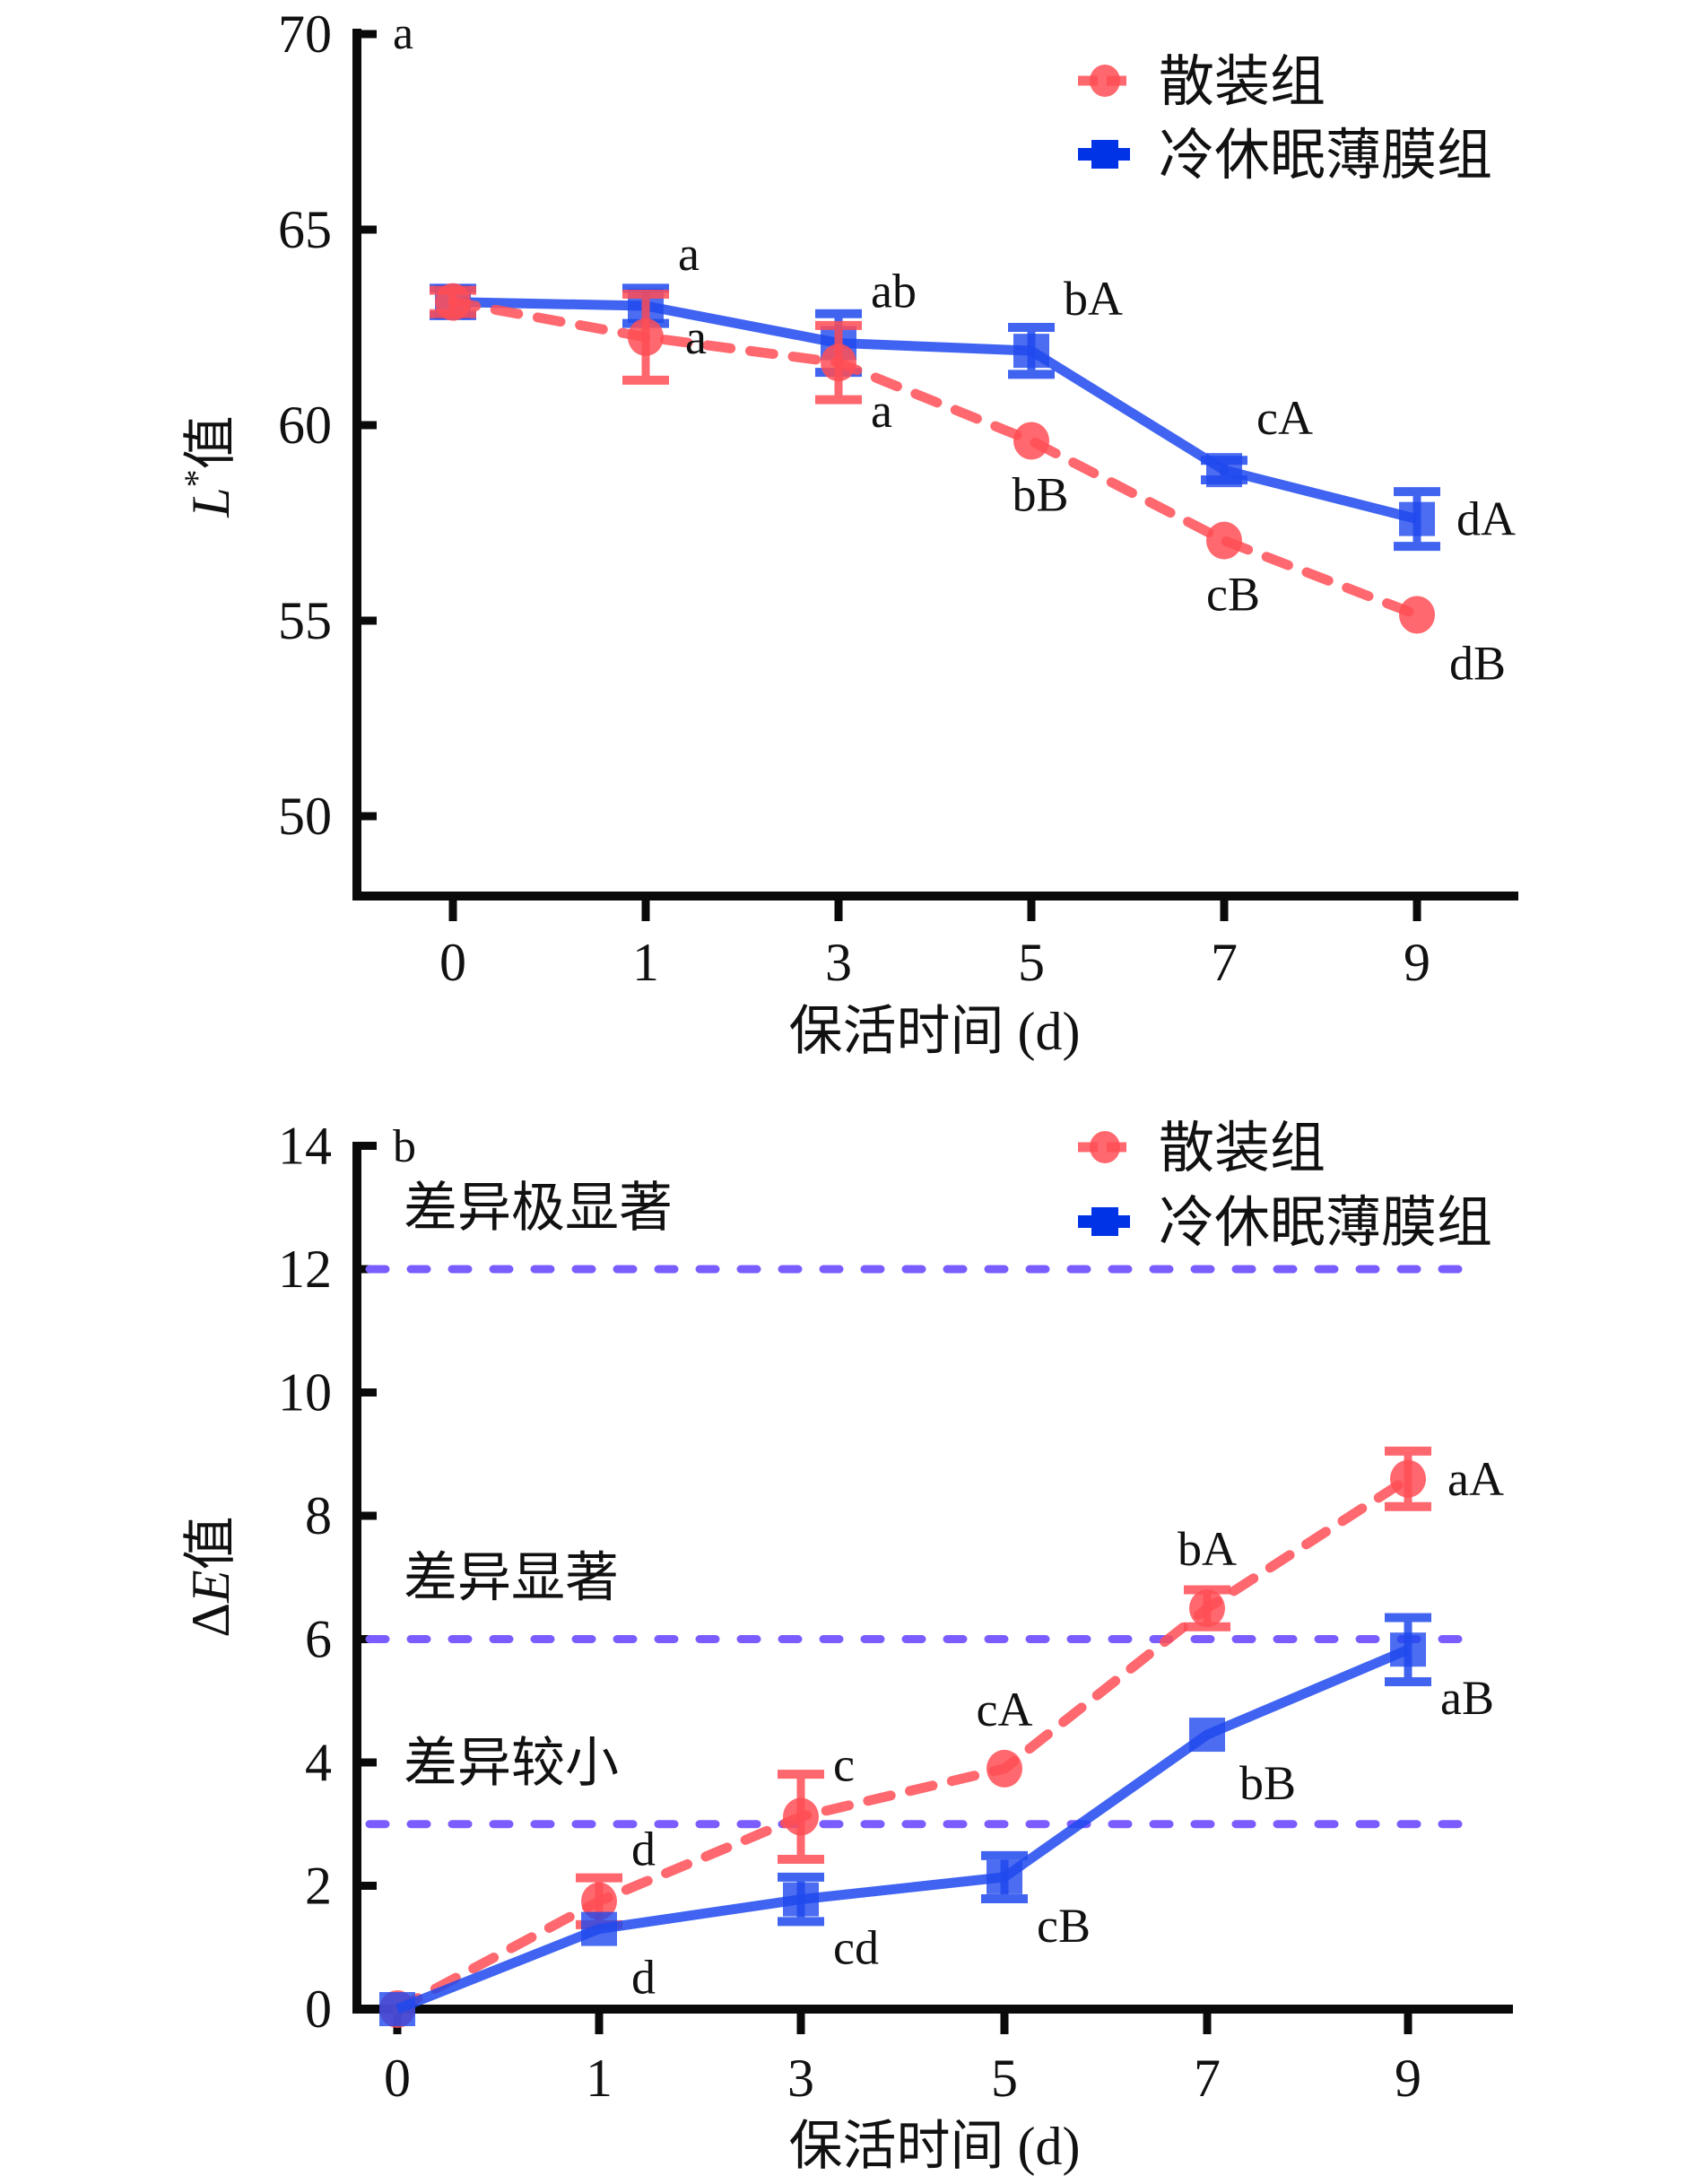 The height and width of the screenshot is (2184, 1695). What do you see at coordinates (1475, 1479) in the screenshot?
I see `significance-label: aA` at bounding box center [1475, 1479].